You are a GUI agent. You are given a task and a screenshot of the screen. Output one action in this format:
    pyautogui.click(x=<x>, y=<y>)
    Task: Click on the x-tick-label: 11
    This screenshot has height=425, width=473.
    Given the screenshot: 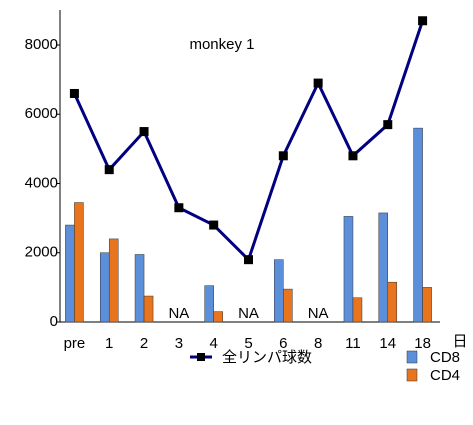 What is the action you would take?
    pyautogui.click(x=353, y=343)
    